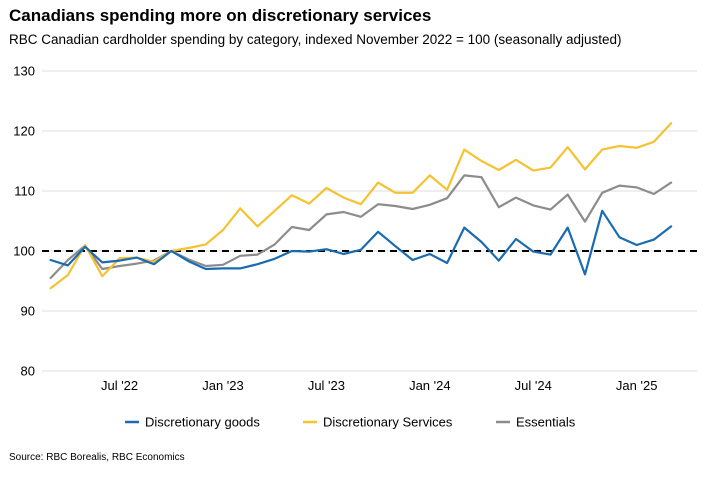  I want to click on legend-item: Essentials, so click(536, 422).